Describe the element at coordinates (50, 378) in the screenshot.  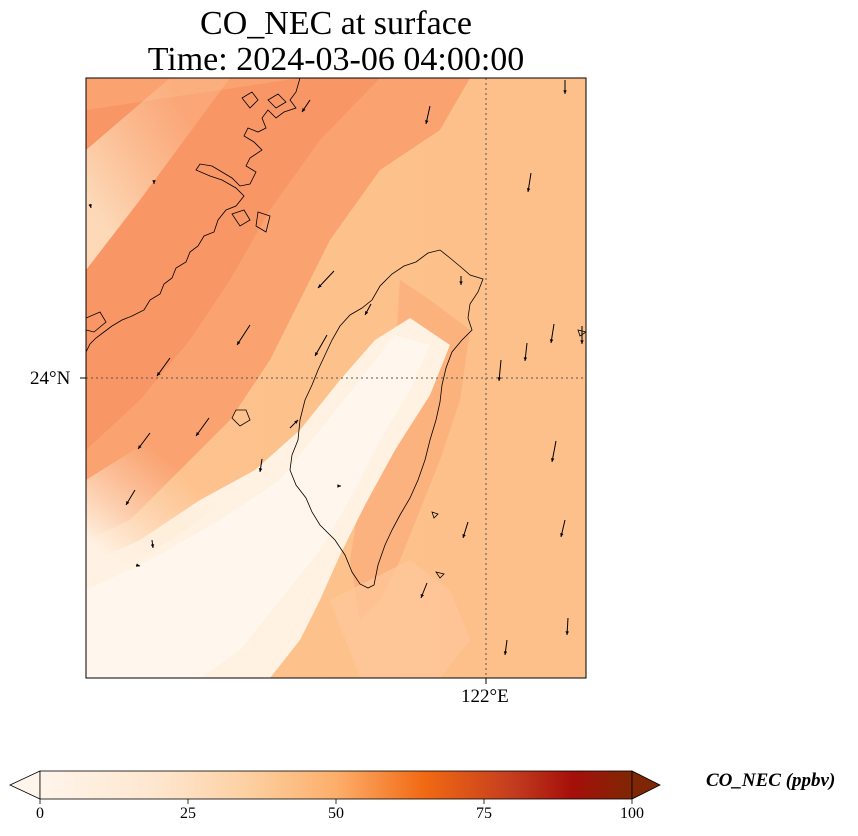
I see `lat-tick-label: 24°N` at that location.